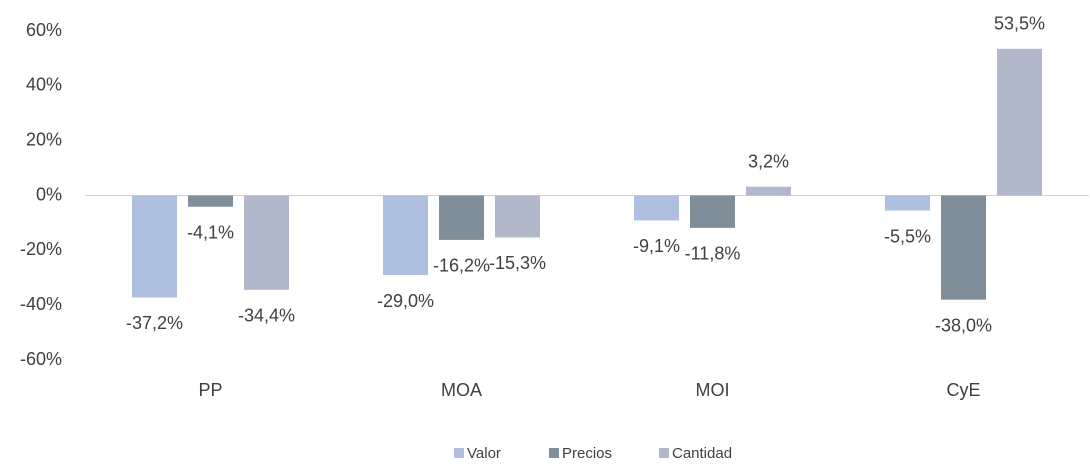 The image size is (1090, 464). What do you see at coordinates (587, 453) in the screenshot?
I see `legend-label: Precios` at bounding box center [587, 453].